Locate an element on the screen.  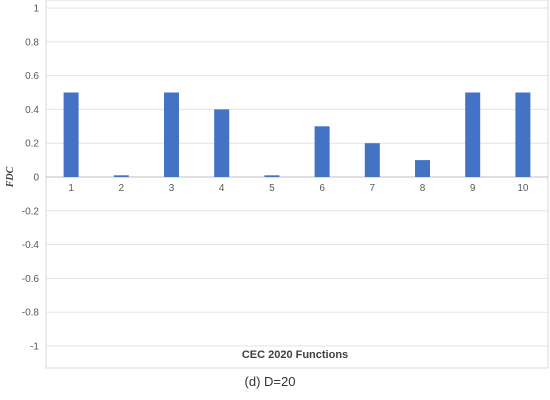
figure-caption: (d) D=20 is located at coordinates (270, 381).